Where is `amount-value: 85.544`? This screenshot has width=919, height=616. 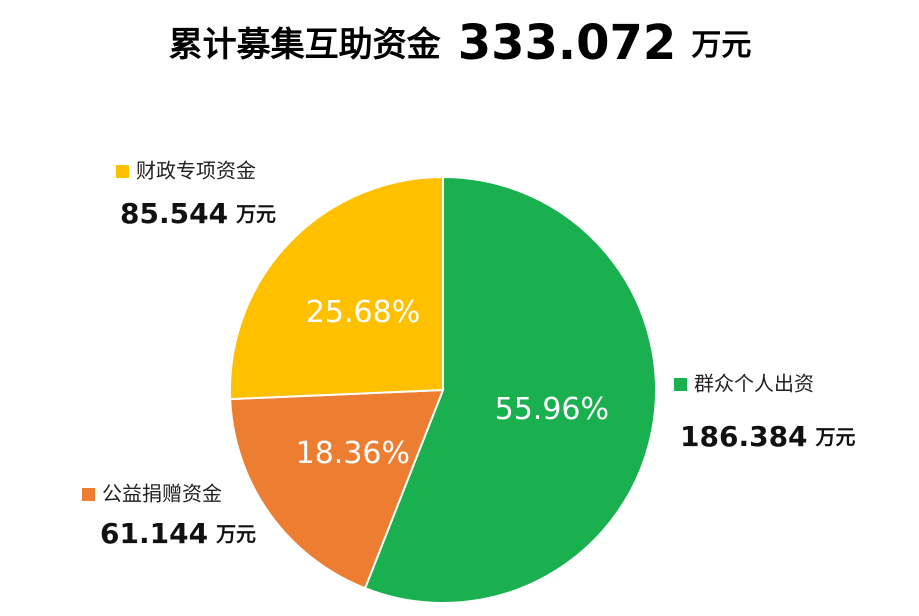
amount-value: 85.544 is located at coordinates (174, 213).